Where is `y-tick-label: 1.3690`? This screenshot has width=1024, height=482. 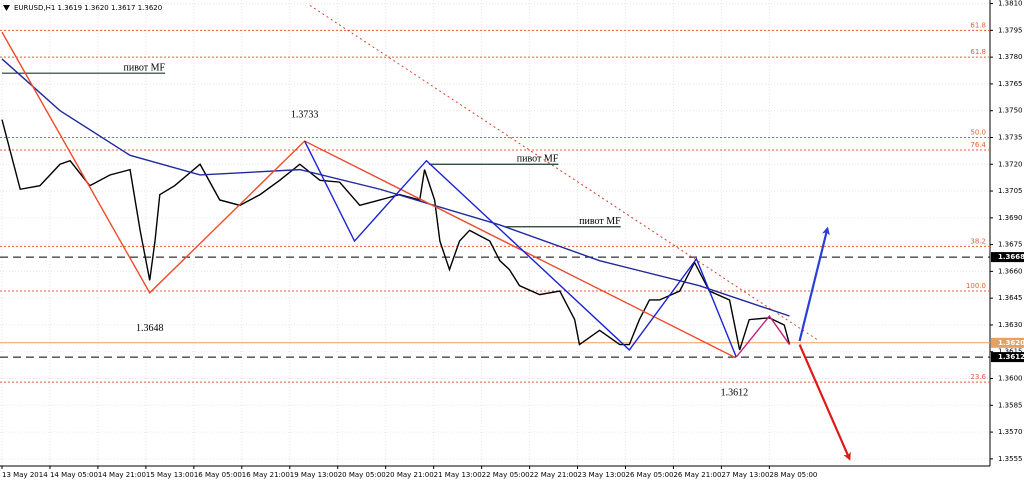
y-tick-label: 1.3690 is located at coordinates (1010, 218).